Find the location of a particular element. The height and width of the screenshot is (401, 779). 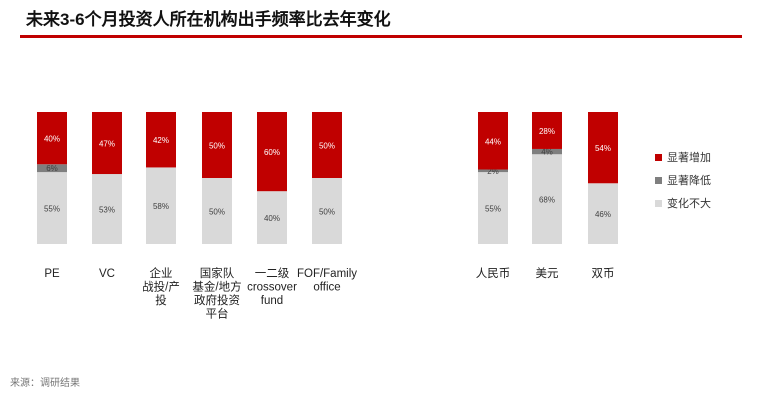

data-label-美元-series-2: 68% is located at coordinates (547, 200).